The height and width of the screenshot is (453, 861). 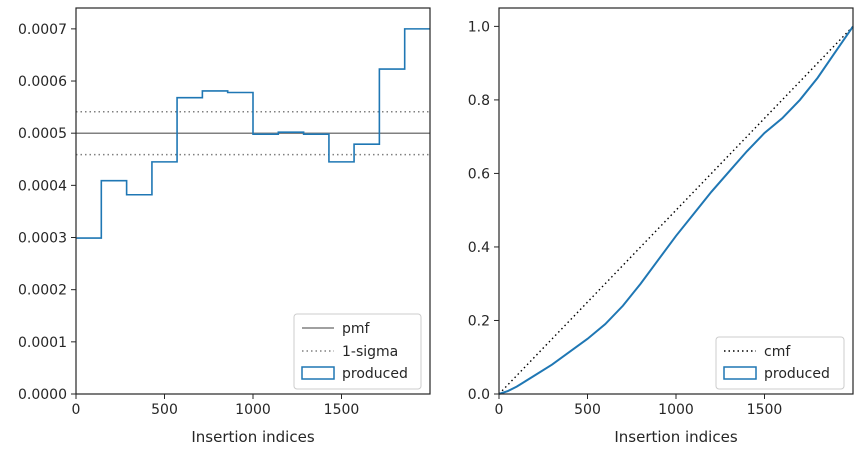 What do you see at coordinates (797, 374) in the screenshot?
I see `cmf-legend-produced-label: produced` at bounding box center [797, 374].